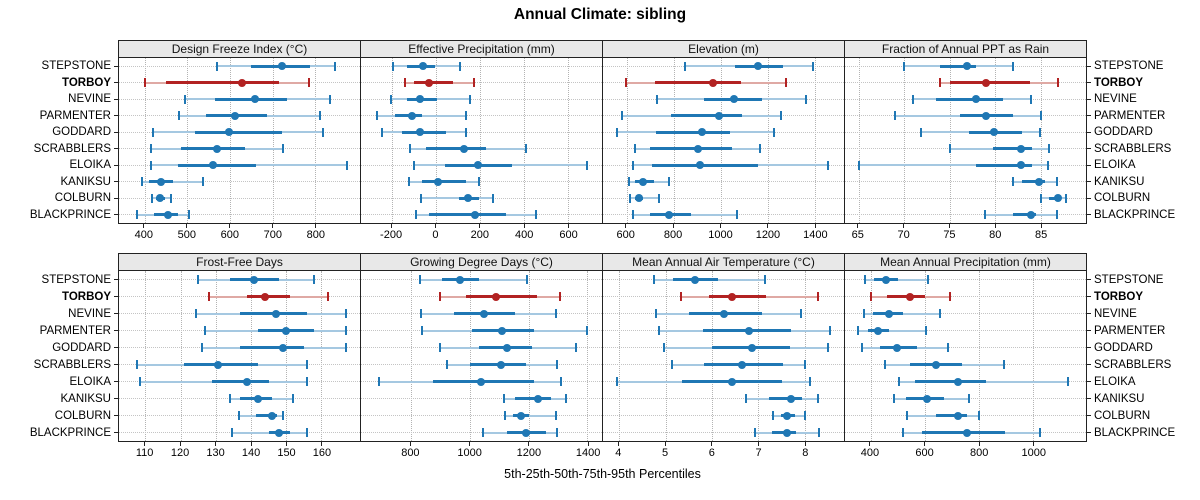 The image size is (1200, 500). Describe the element at coordinates (723, 262) in the screenshot. I see `panel-header: Mean Annual Air Temperature (°C)` at that location.